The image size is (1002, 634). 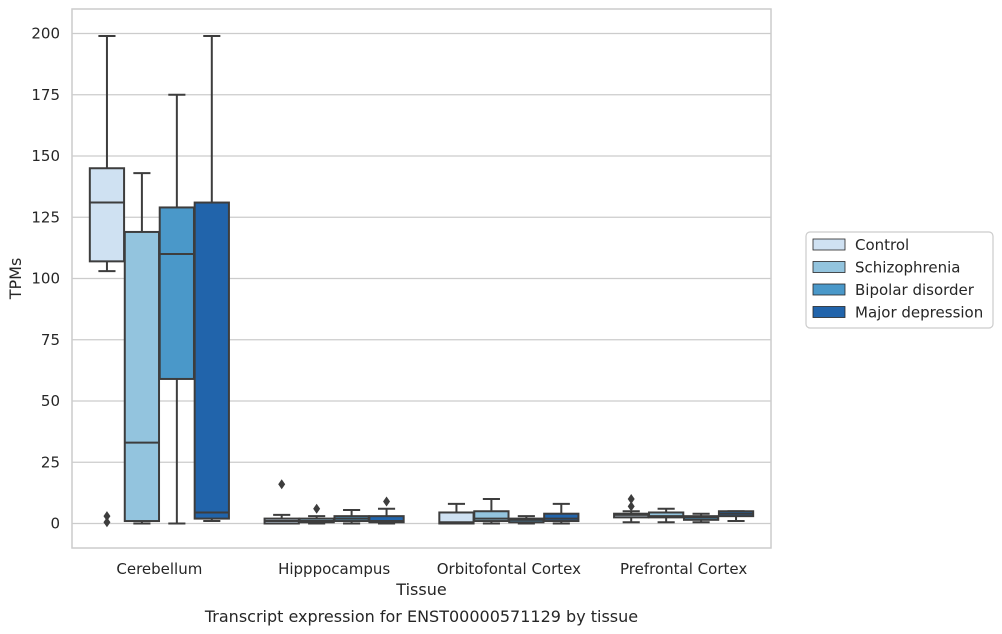 What do you see at coordinates (509, 569) in the screenshot?
I see `x-tick-label: Orbitofontal Cortex` at bounding box center [509, 569].